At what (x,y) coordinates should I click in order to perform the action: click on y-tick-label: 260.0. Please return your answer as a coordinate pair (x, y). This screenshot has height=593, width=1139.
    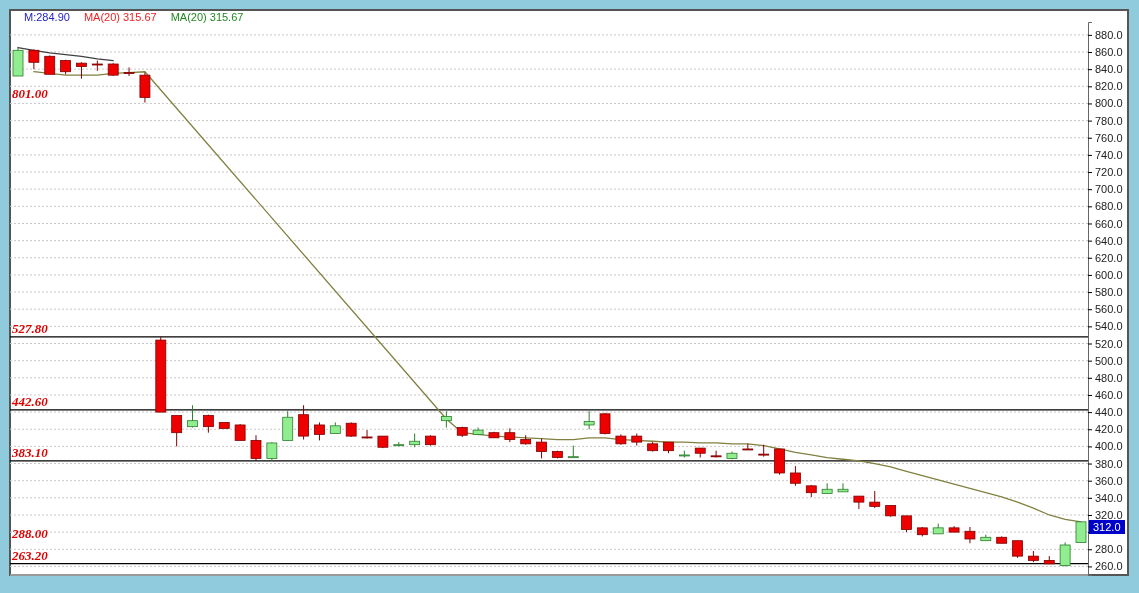
    Looking at the image, I should click on (1109, 566).